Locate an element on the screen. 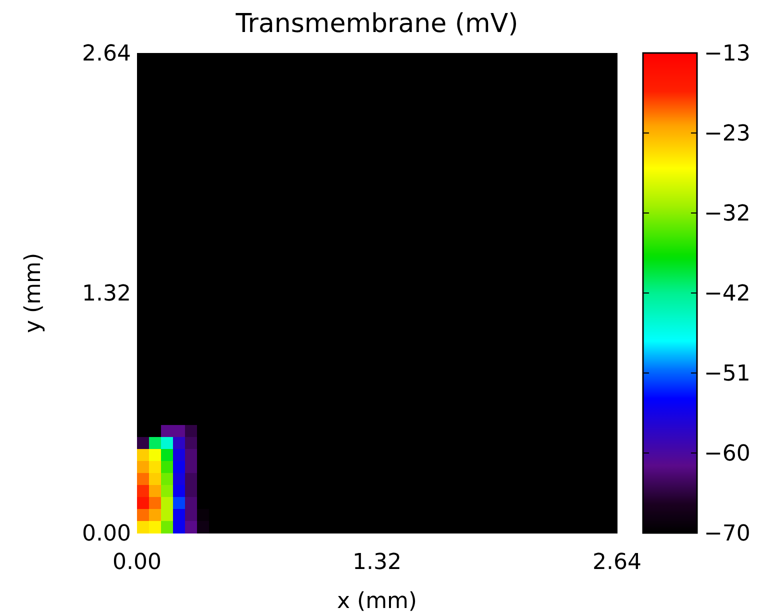 Image resolution: width=764 pixels, height=615 pixels. x-tick-label: 1.32 is located at coordinates (377, 562).